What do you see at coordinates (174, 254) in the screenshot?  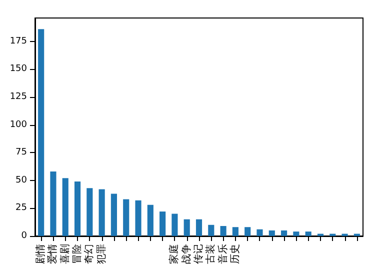 I see `x-tick-label: 家庭` at bounding box center [174, 254].